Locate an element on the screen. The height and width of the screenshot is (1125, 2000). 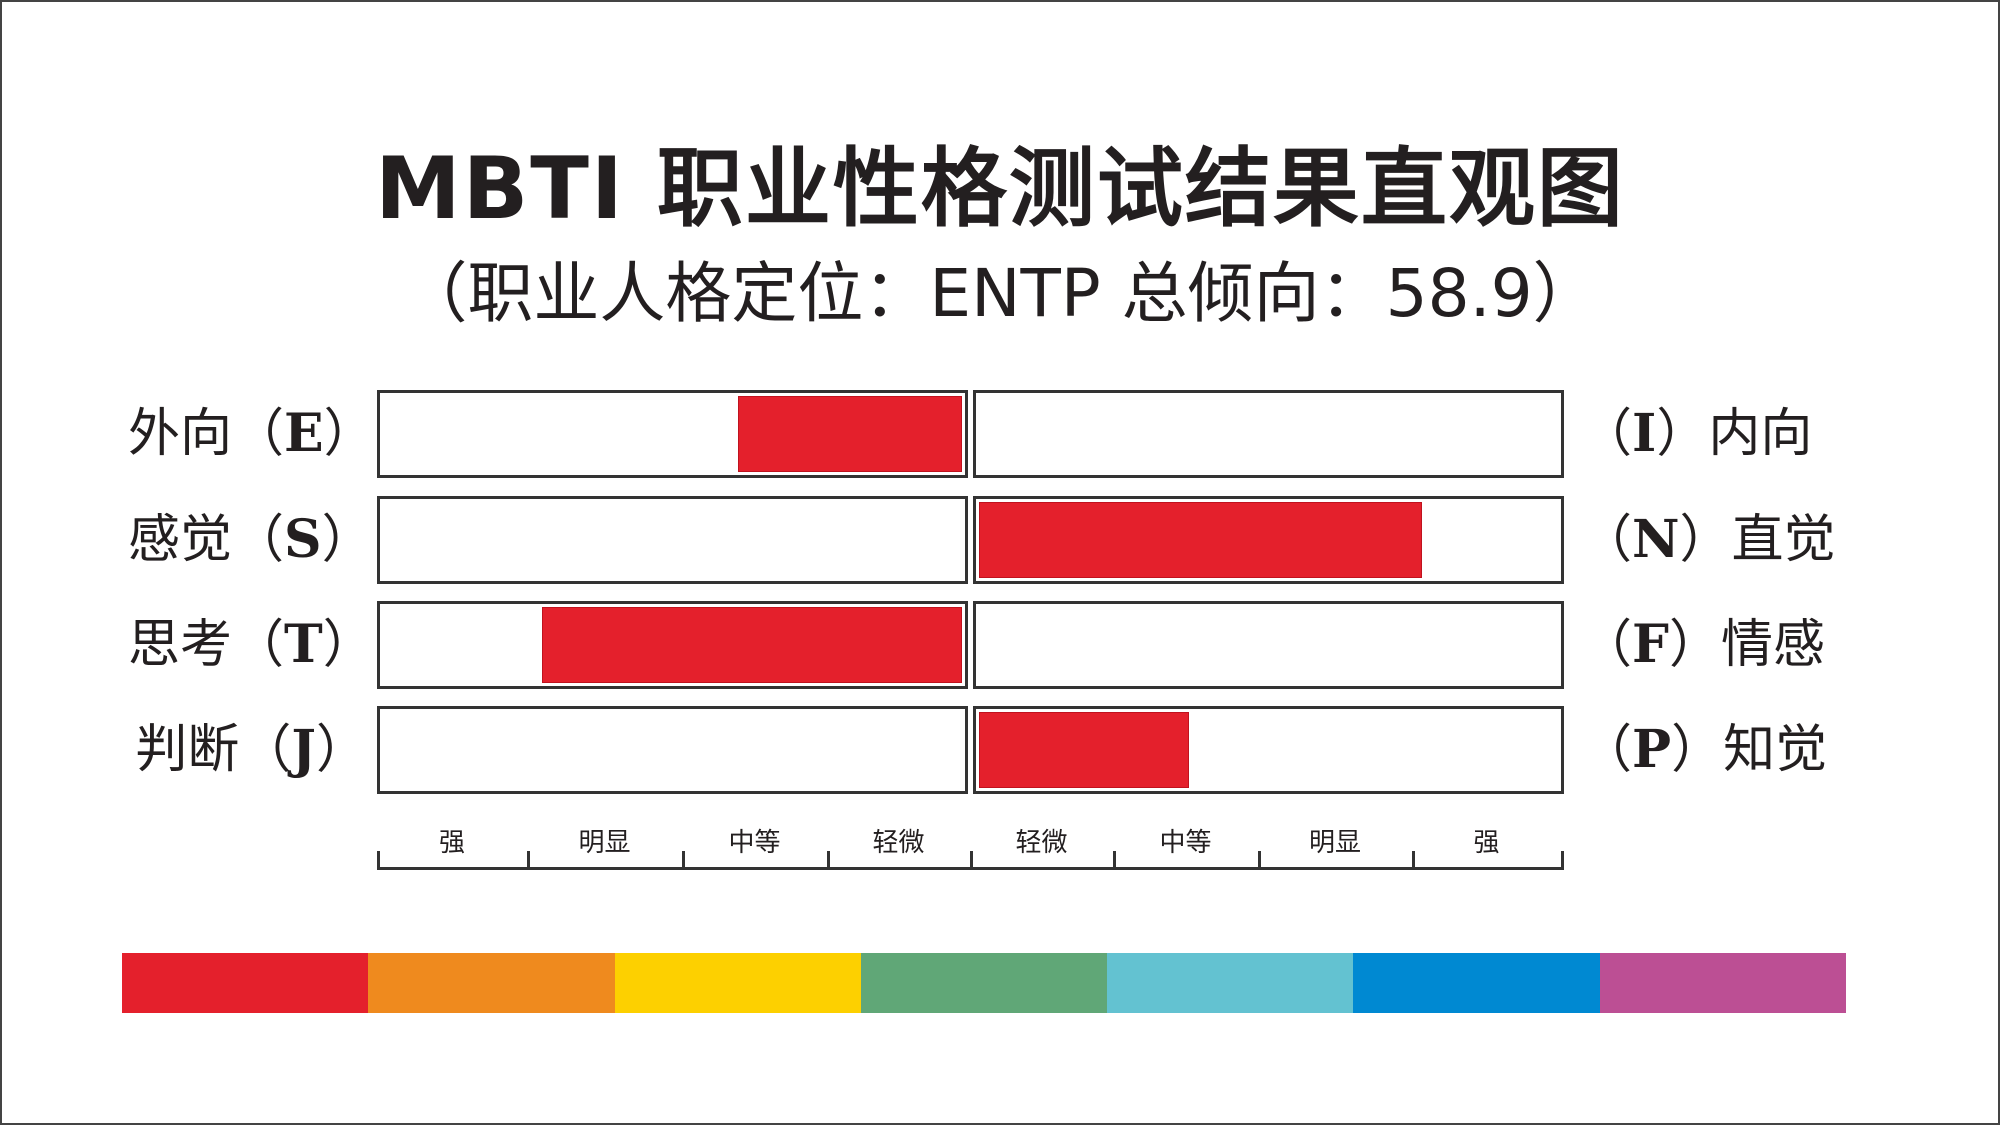
dimension-right-label: （P）知觉 is located at coordinates (1710, 750).